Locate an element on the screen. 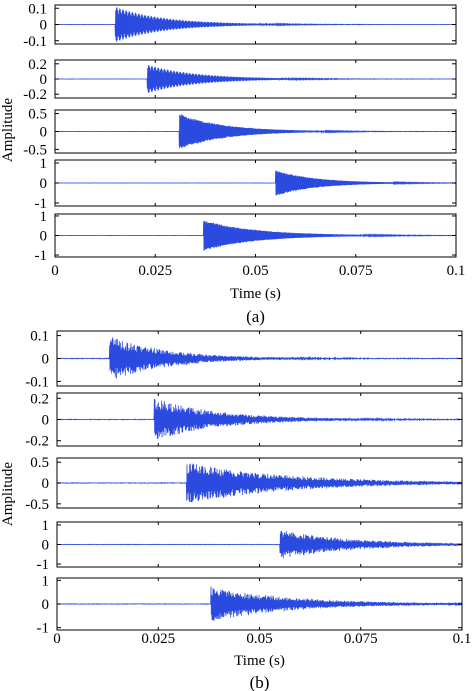  subplot-1: 0.1 0 -0.1 is located at coordinates (244, 359).